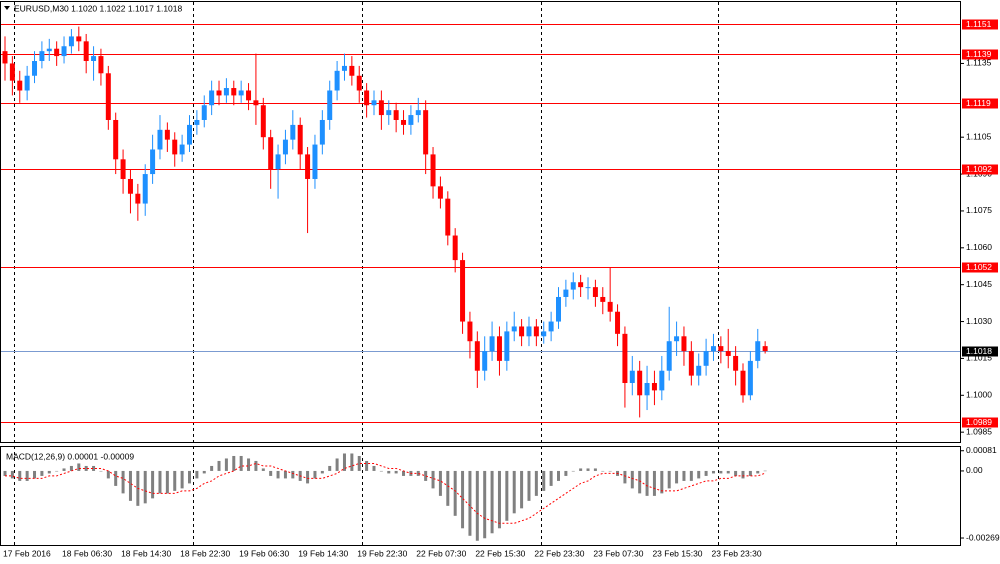  I want to click on y-tick-label: 0.00, so click(974, 470).